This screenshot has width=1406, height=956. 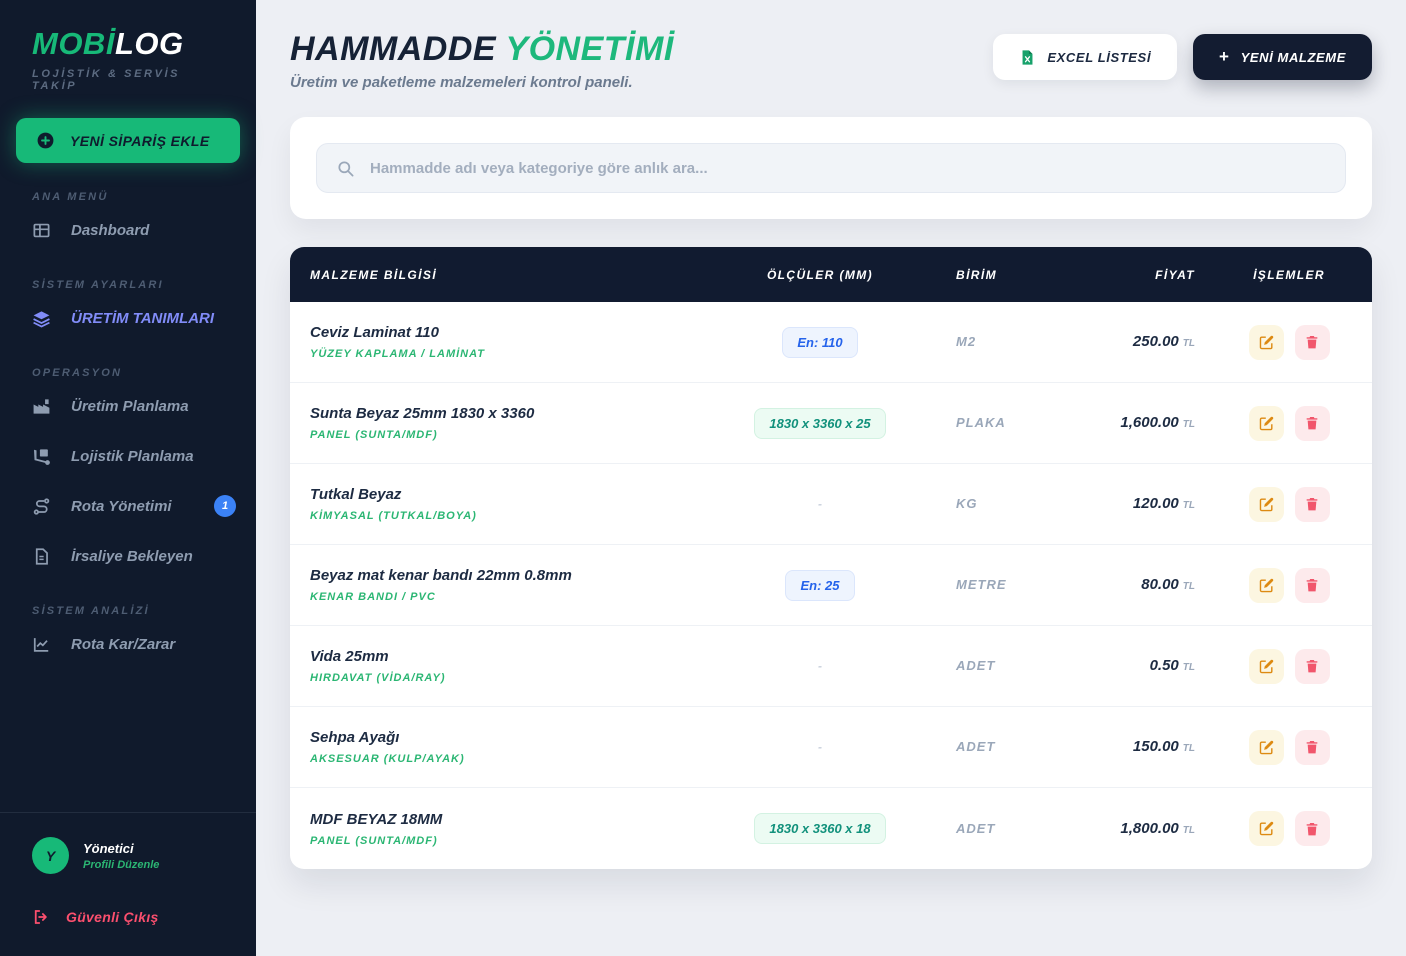 What do you see at coordinates (373, 274) in the screenshot?
I see `column-header-material: MALZEME BİLGİSİ` at bounding box center [373, 274].